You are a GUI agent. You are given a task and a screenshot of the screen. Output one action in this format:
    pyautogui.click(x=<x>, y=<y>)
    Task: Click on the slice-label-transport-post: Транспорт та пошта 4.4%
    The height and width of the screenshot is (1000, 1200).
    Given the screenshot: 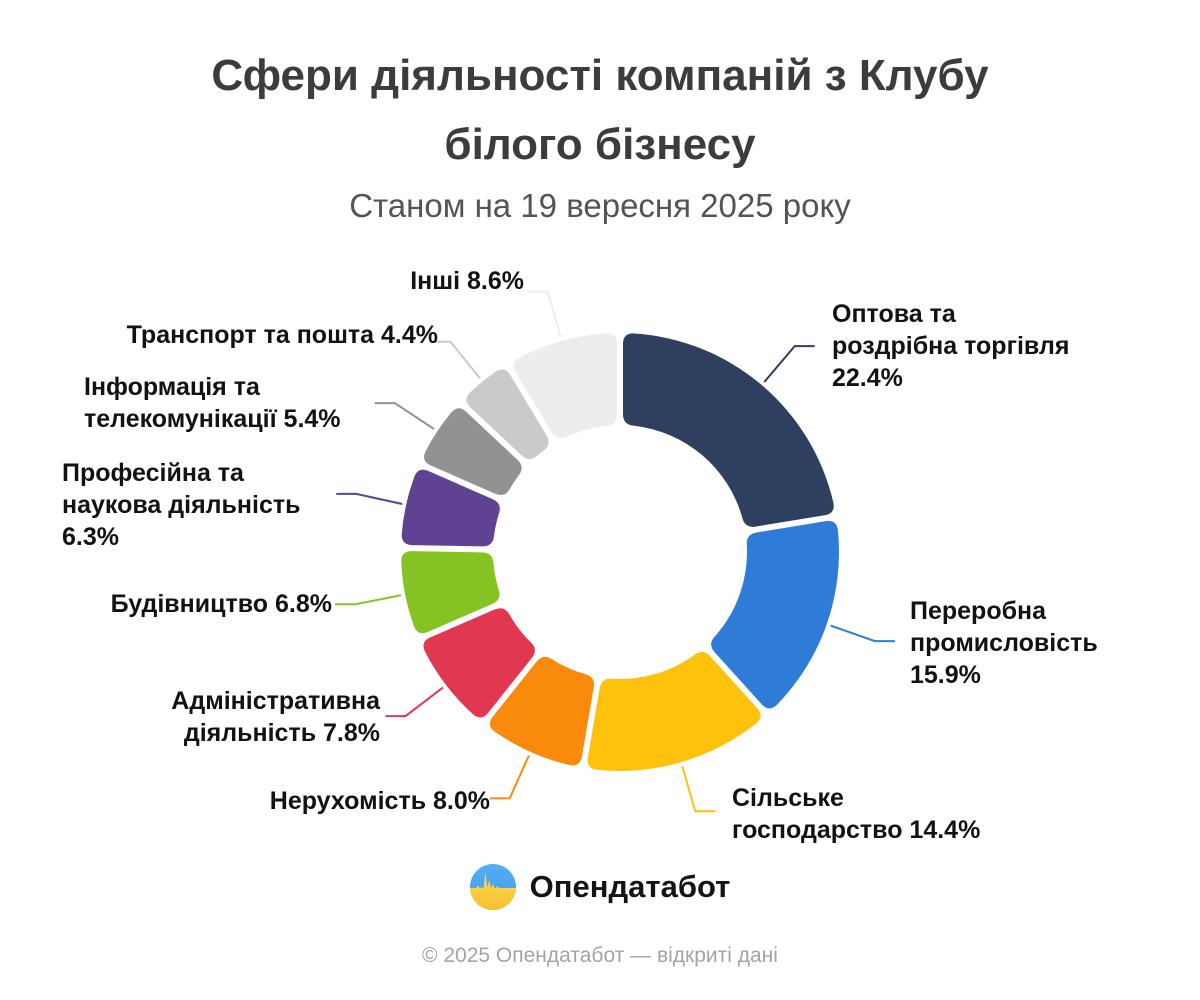 What is the action you would take?
    pyautogui.click(x=282, y=336)
    